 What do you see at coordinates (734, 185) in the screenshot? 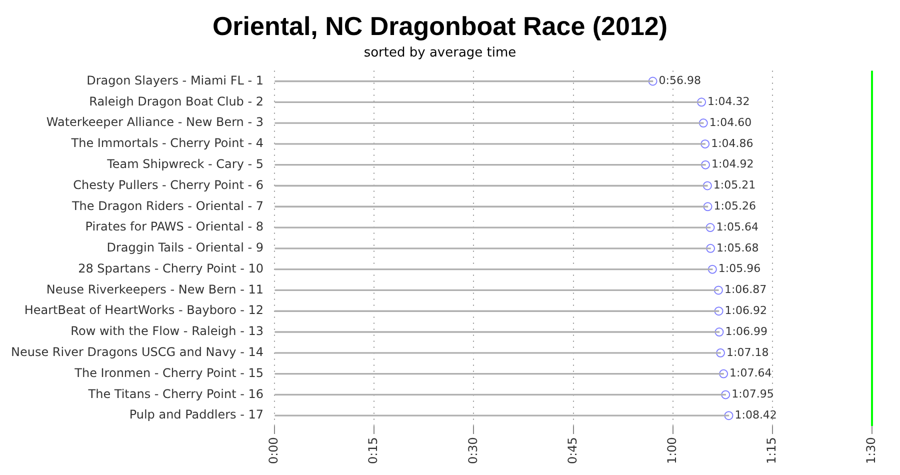
I see `data-label: 1:05.21` at bounding box center [734, 185].